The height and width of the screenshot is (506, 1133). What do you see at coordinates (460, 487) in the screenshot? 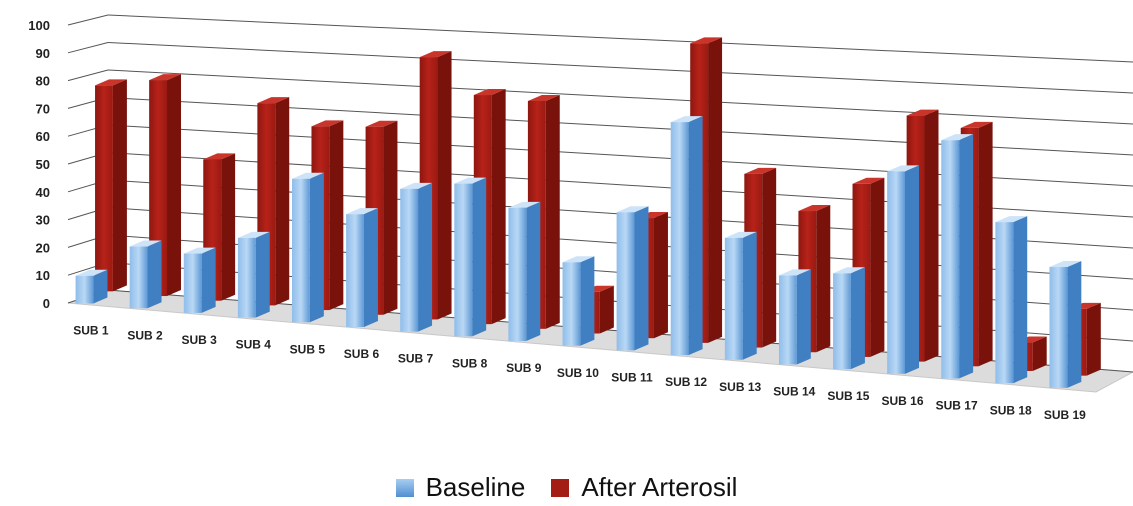
I see `legend-item-baseline: Baseline` at bounding box center [460, 487].